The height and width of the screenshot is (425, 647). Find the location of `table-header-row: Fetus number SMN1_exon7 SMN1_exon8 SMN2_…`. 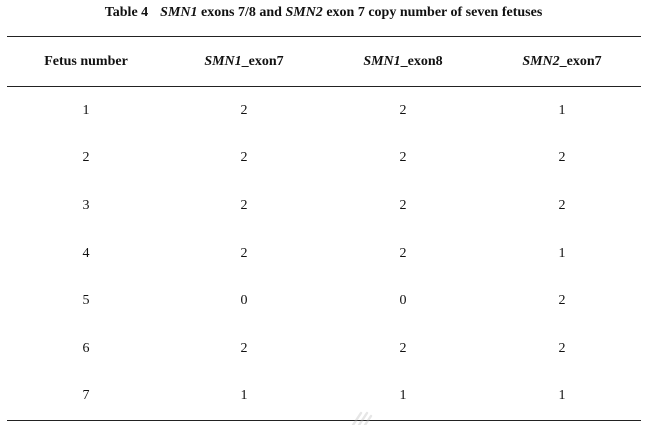

table-header-row: Fetus number SMN1_exon7 SMN1_exon8 SMN2_… is located at coordinates (324, 61).